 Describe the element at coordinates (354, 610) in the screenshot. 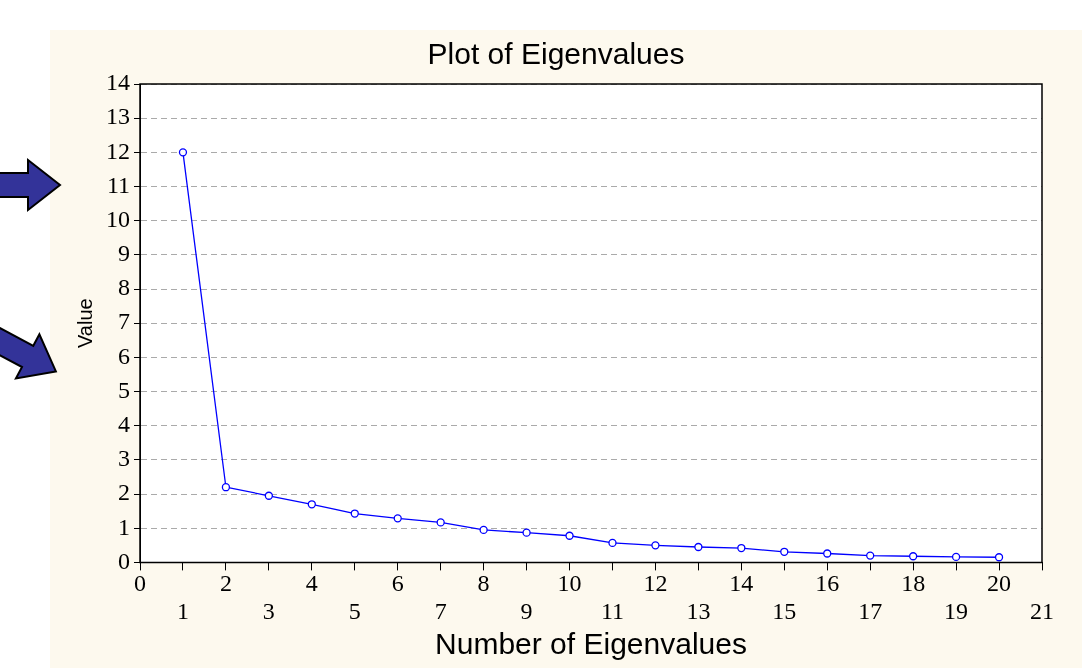

I see `x2-tick-label: 5` at that location.